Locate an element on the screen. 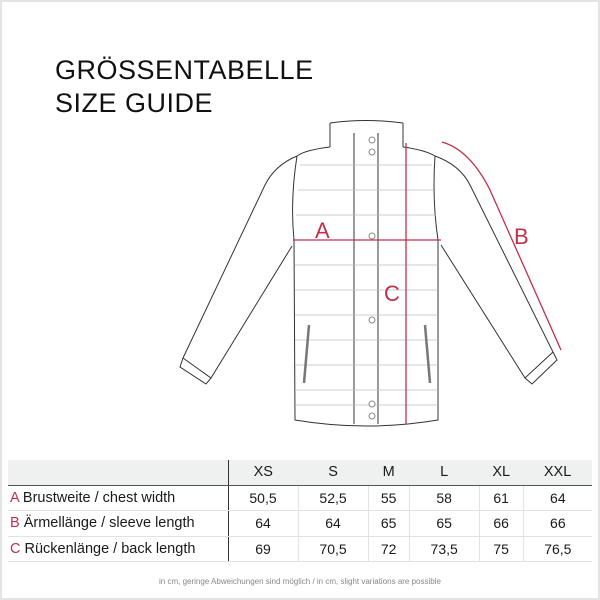 Image resolution: width=600 pixels, height=600 pixels. cell: 58 is located at coordinates (444, 498).